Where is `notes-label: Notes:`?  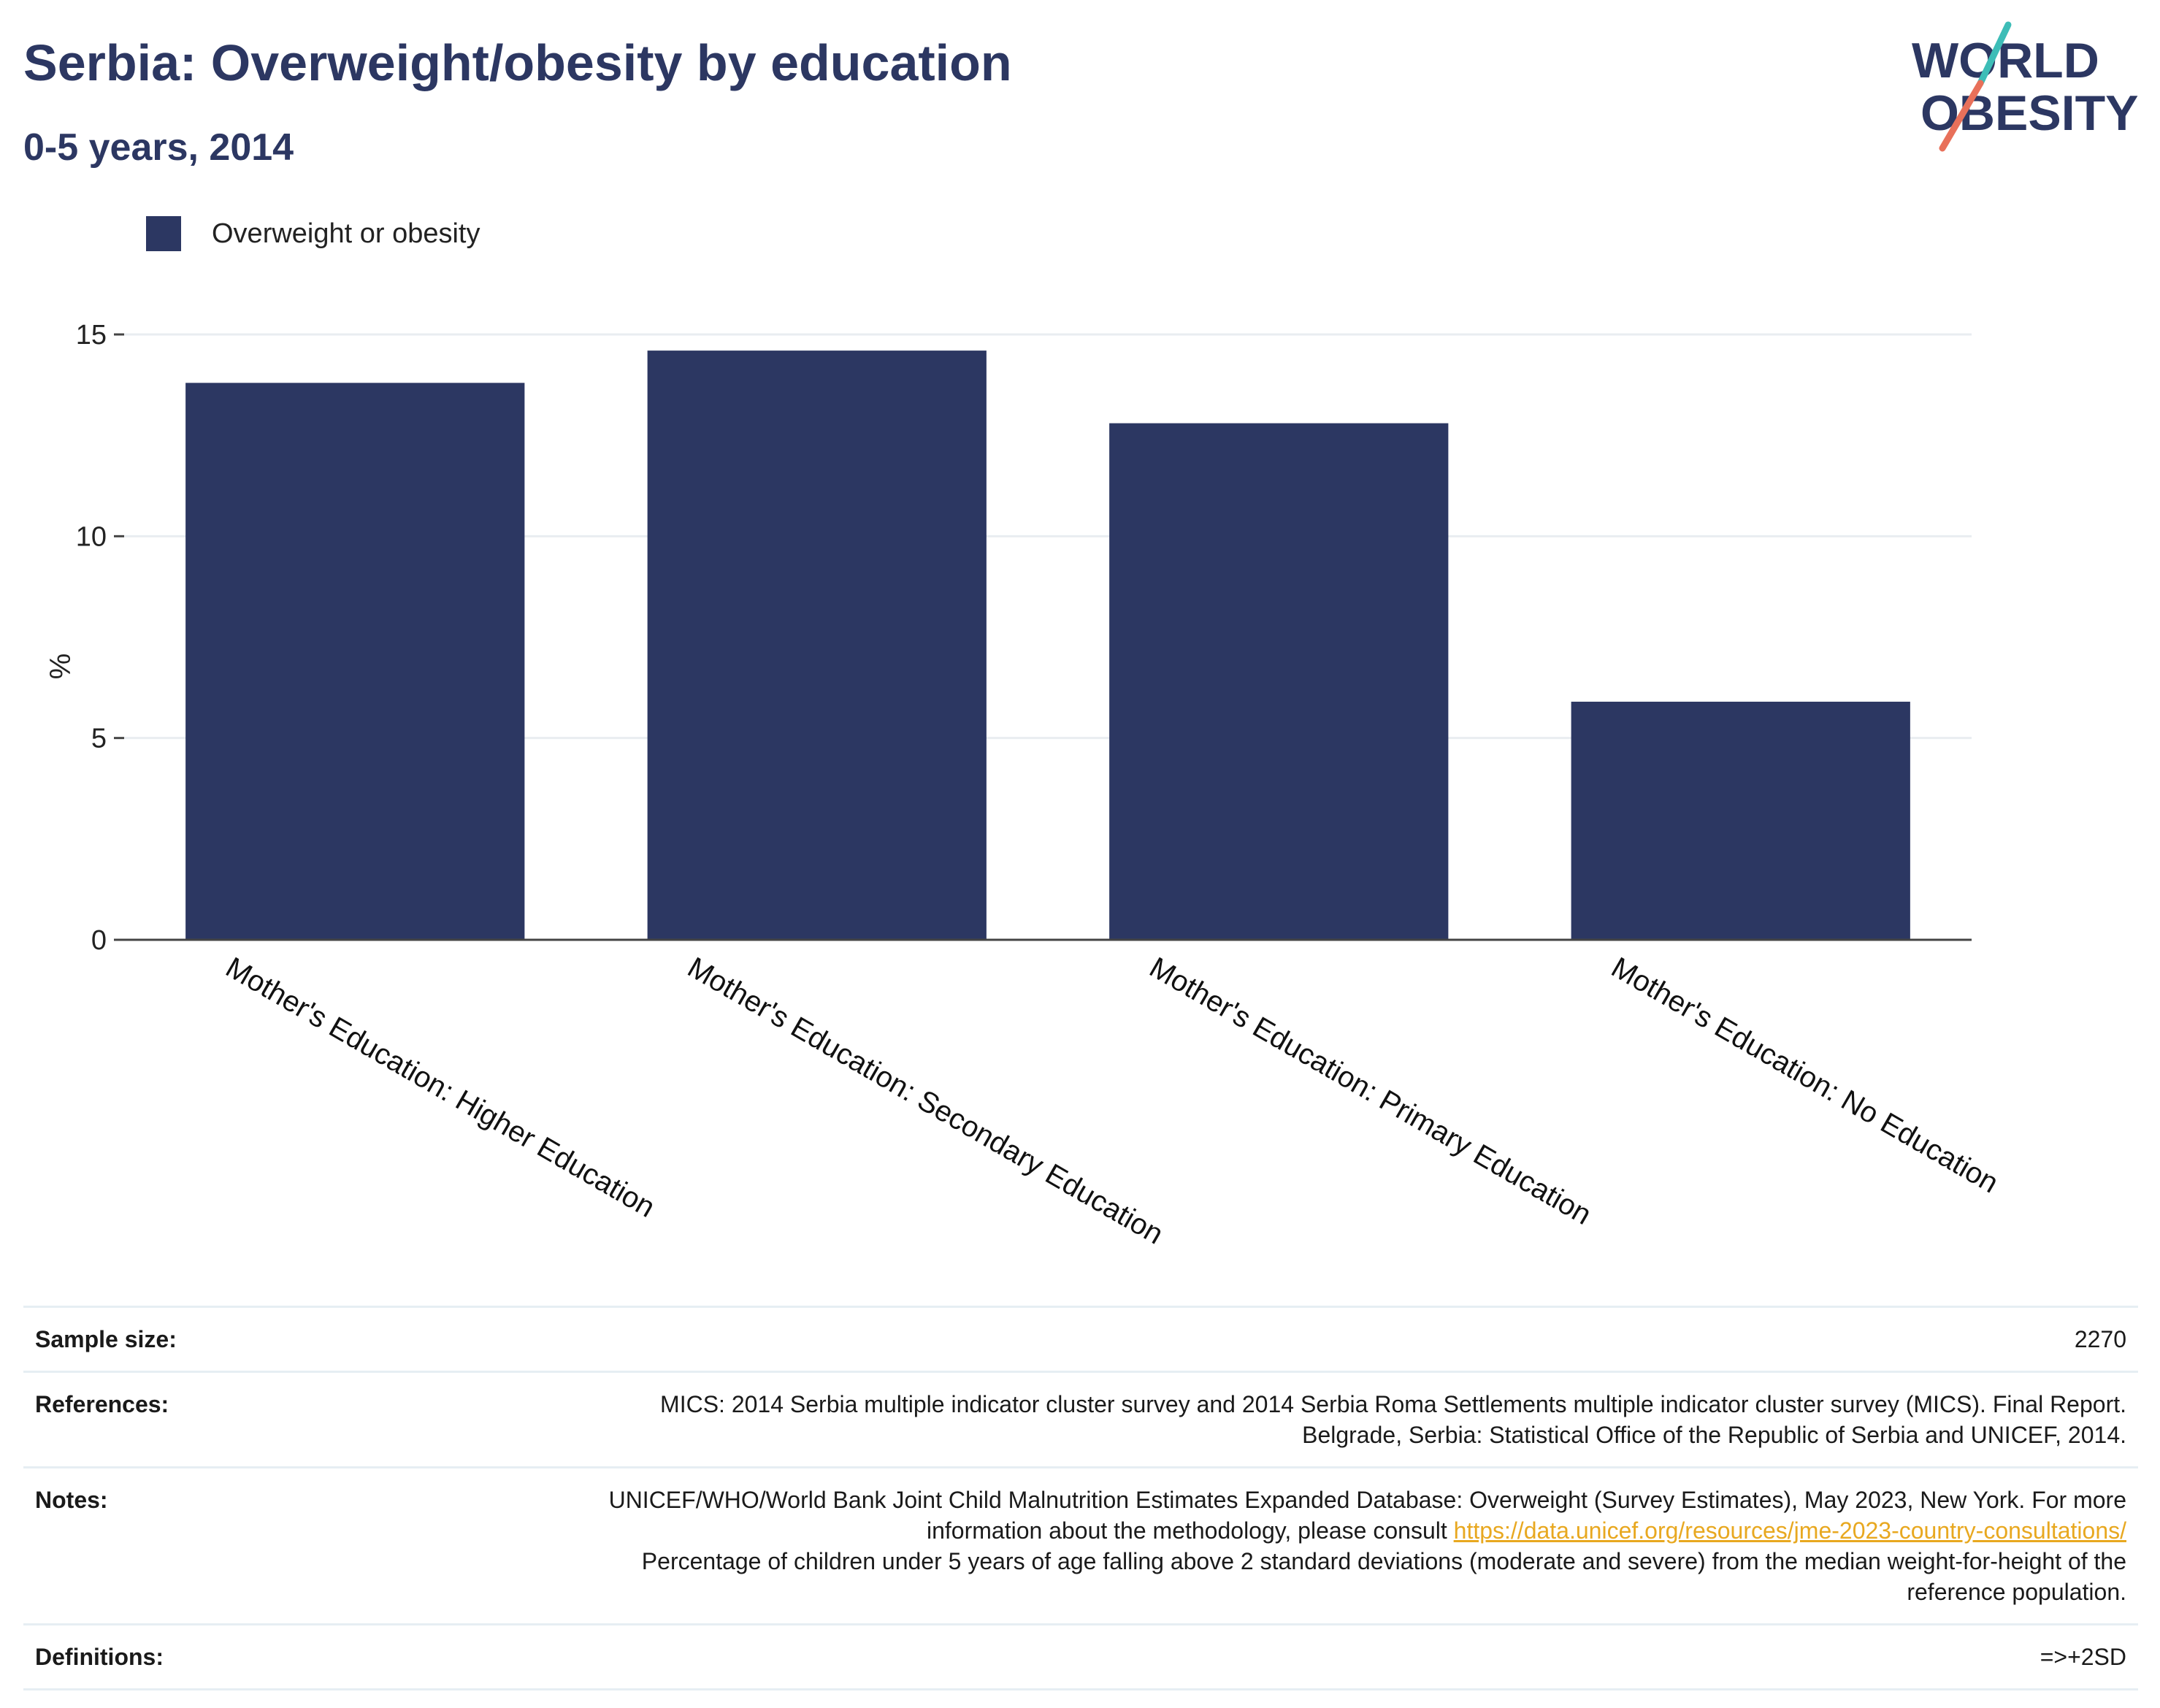 notes-label: Notes: is located at coordinates (290, 1545).